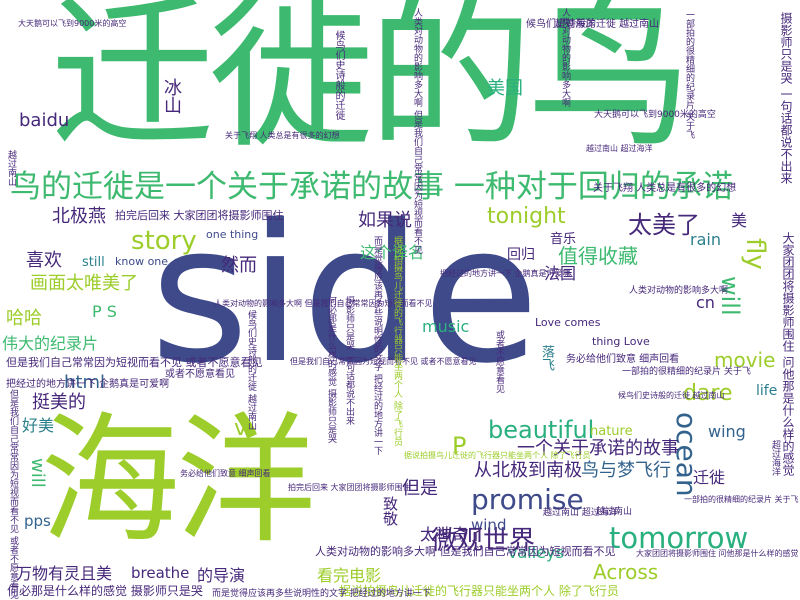 This screenshot has width=800, height=600. What do you see at coordinates (568, 322) in the screenshot?
I see `word-love-comes: Love comes` at bounding box center [568, 322].